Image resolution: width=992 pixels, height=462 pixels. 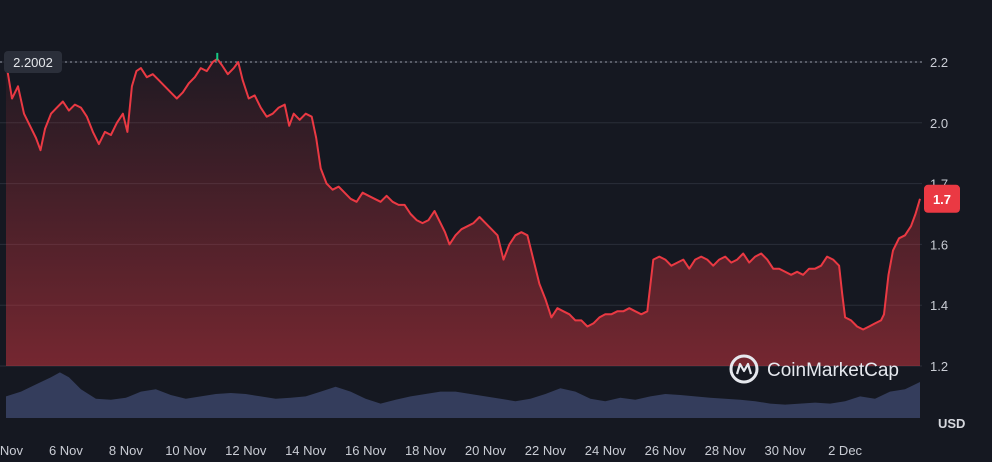 I want to click on x-tick-label: 16 Nov, so click(x=366, y=450).